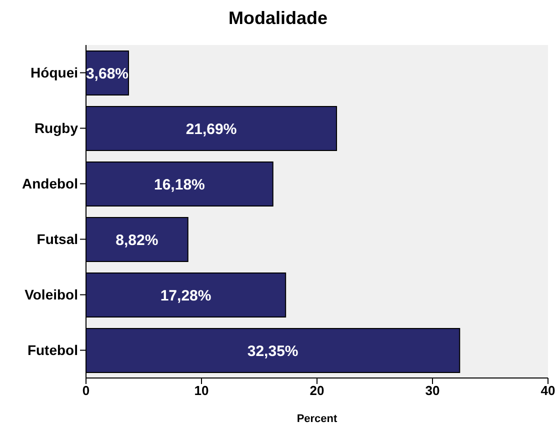 This screenshot has height=432, width=556. Describe the element at coordinates (432, 390) in the screenshot. I see `x-tick-label: 30` at that location.